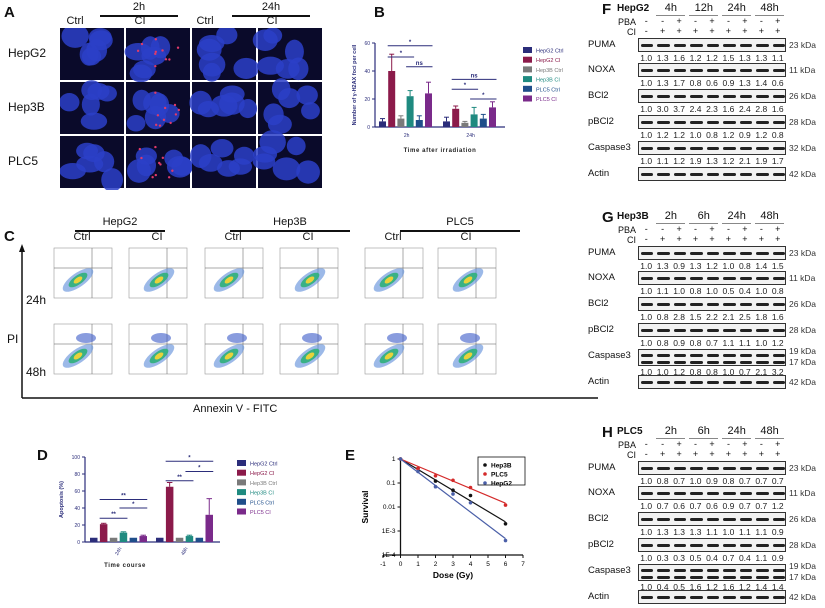 The image size is (825, 608). Describe the element at coordinates (389, 507) in the screenshot. I see `y-tick-label: 0.01` at that location.